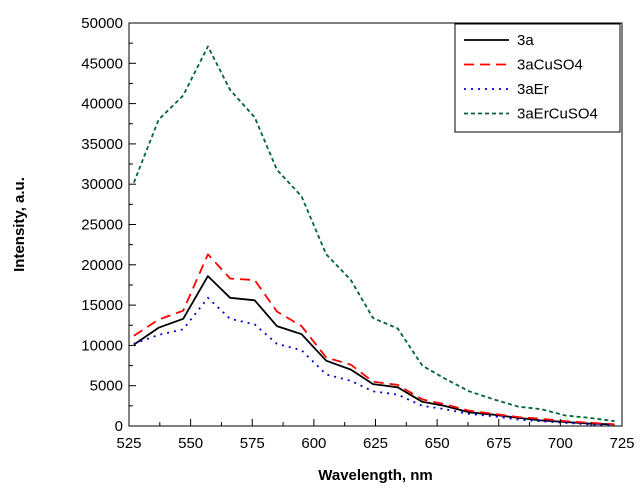 This screenshot has height=491, width=644. I want to click on y-tick-label: 45000, so click(102, 63).